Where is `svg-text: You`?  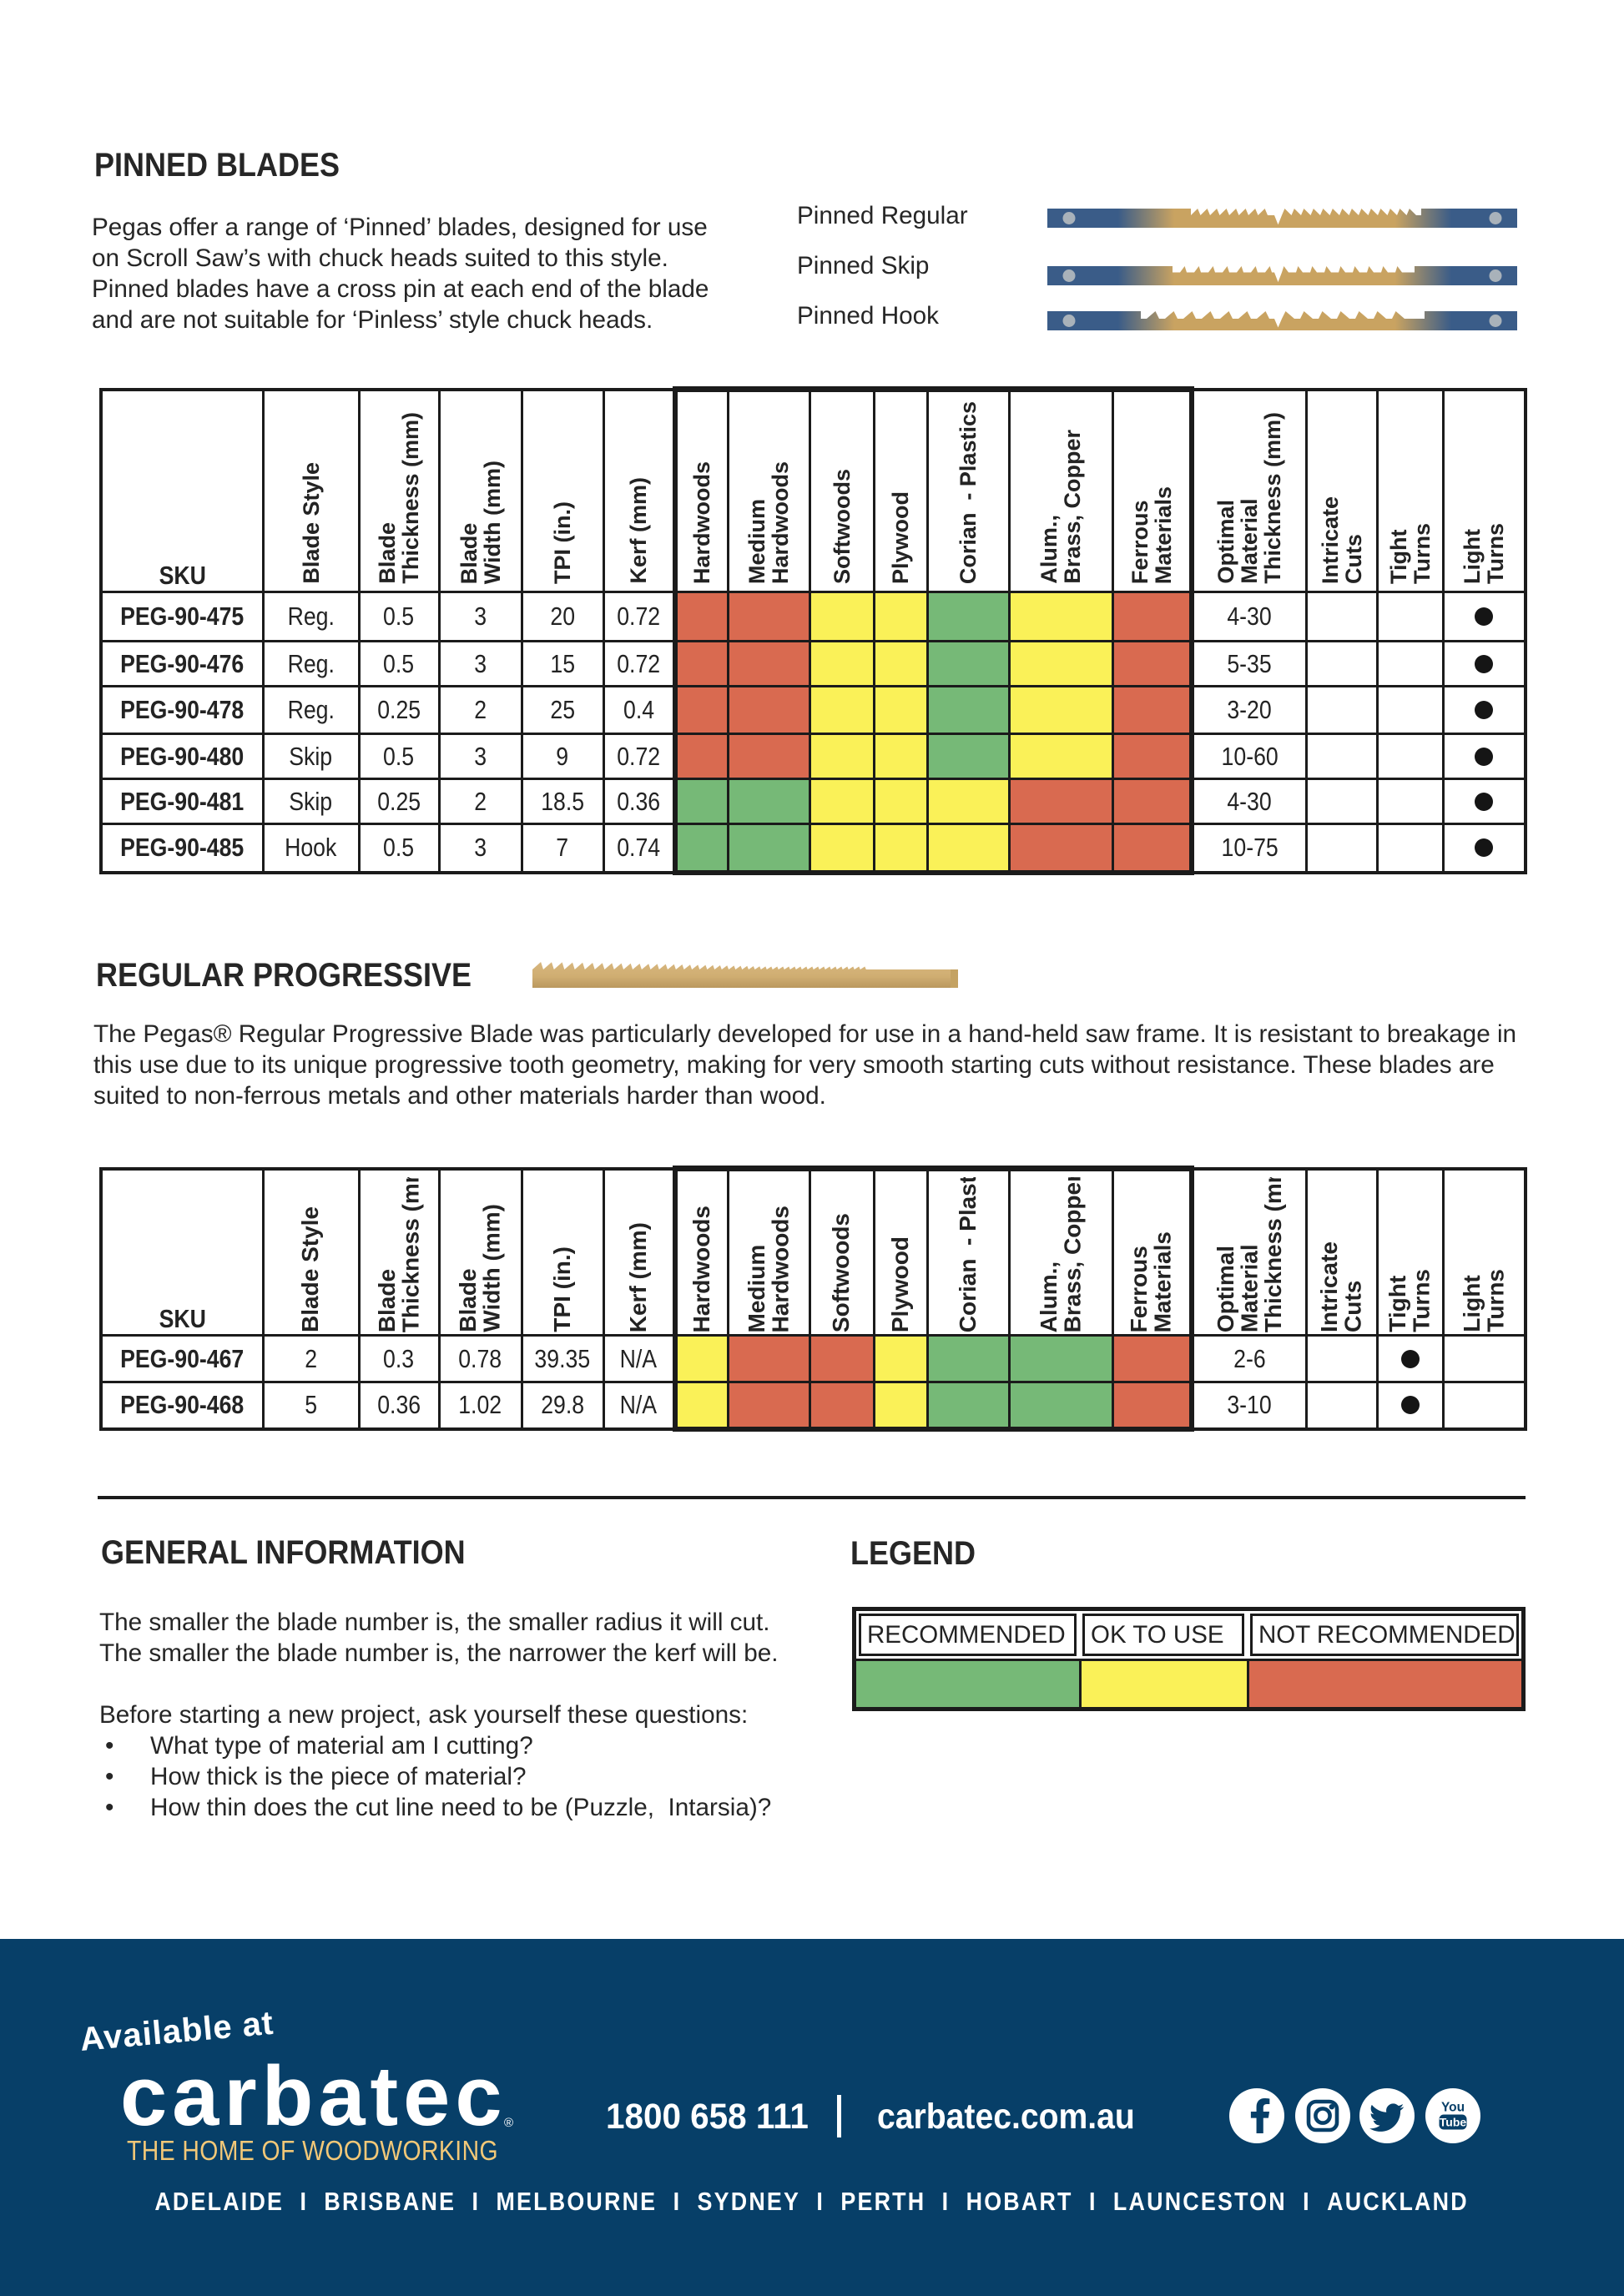 svg-text: You is located at coordinates (1453, 2108).